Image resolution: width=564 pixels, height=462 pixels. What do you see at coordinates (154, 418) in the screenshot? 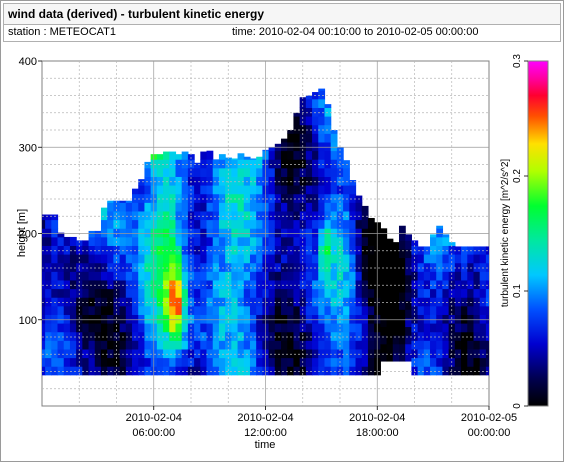
I see `x-tick-label-date: 2010-02-04` at bounding box center [154, 418].